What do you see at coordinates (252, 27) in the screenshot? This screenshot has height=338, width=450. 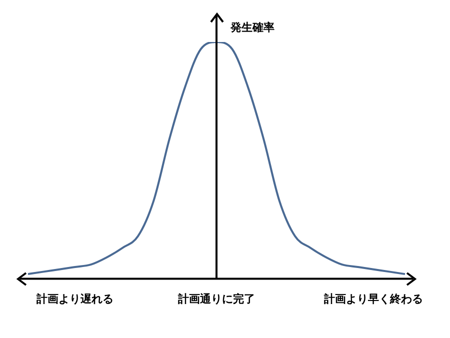 I see `y-axis-title: 発生確率` at bounding box center [252, 27].